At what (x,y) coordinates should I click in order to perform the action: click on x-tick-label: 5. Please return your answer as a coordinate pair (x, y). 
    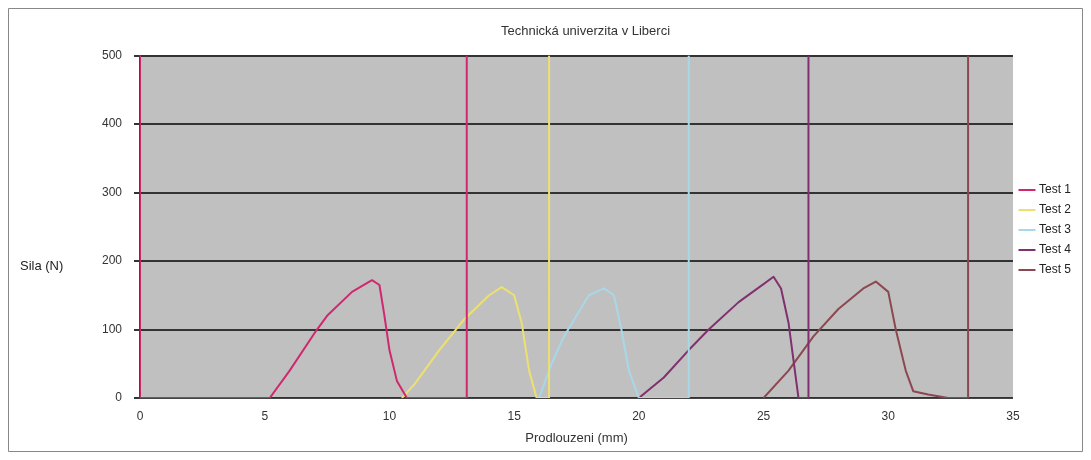
    Looking at the image, I should click on (265, 415).